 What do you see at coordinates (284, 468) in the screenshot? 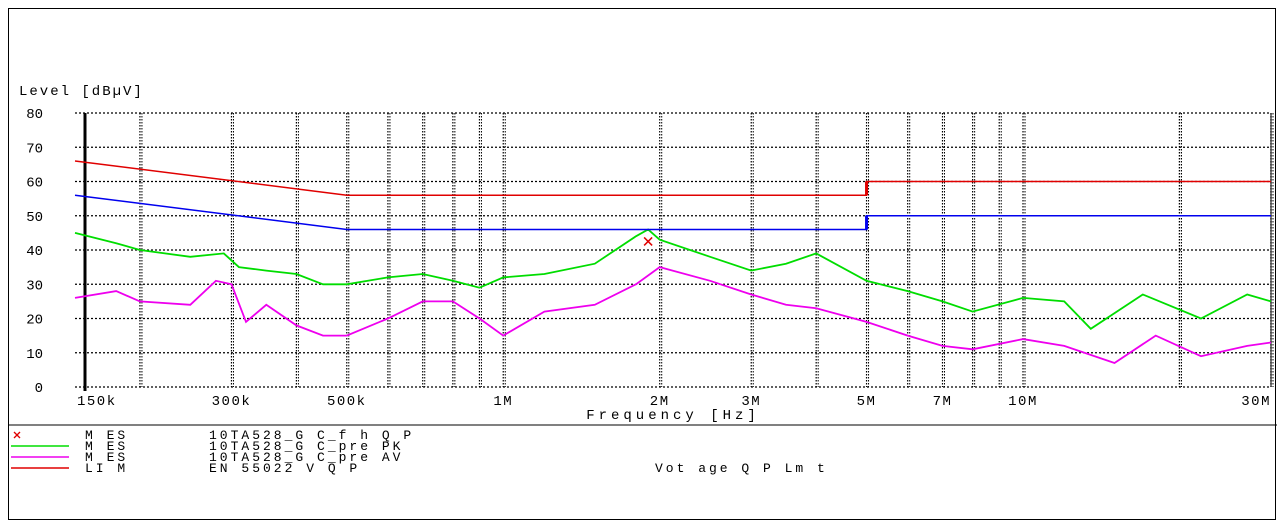
I see `legend-col2: EN 55022 V Q P` at bounding box center [284, 468].